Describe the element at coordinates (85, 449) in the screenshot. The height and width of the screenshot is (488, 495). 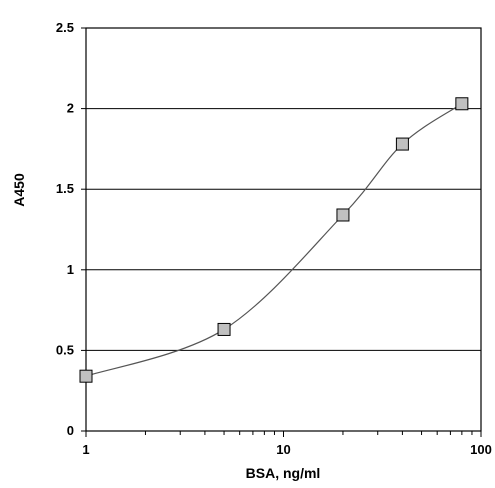
I see `x-tick-label: 1` at that location.